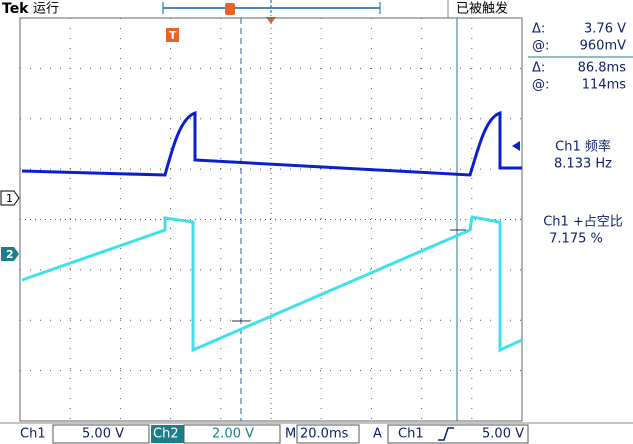 The image size is (633, 444). I want to click on ch1-scale: 5.00 V, so click(103, 434).